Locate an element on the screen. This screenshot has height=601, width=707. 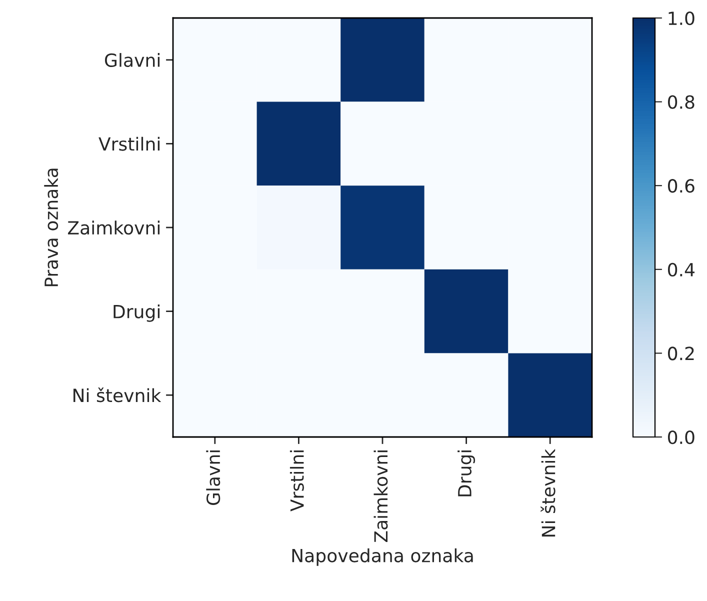
x-tick-label: Vrstilni is located at coordinates (297, 481).